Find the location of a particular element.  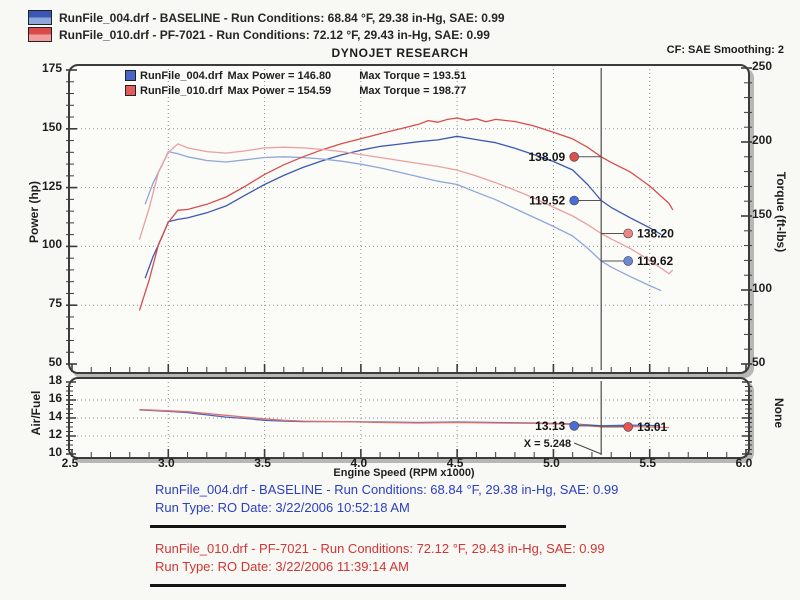

cursor-value-label: 13.01 is located at coordinates (652, 427).